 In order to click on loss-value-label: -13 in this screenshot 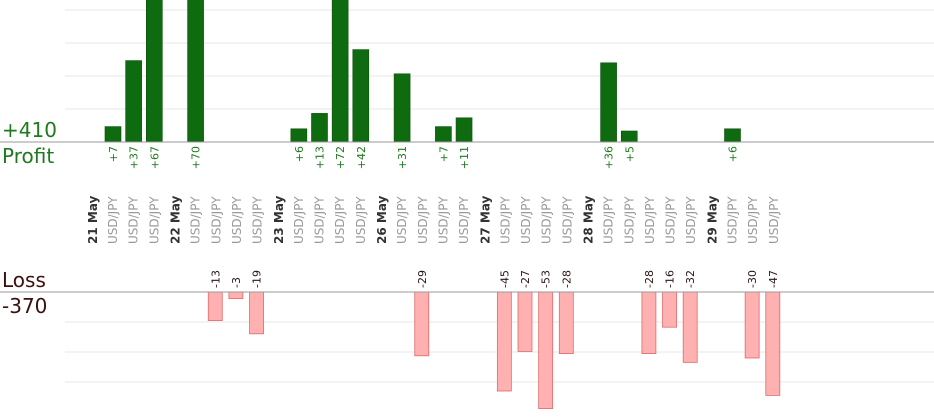, I will do `click(215, 279)`.